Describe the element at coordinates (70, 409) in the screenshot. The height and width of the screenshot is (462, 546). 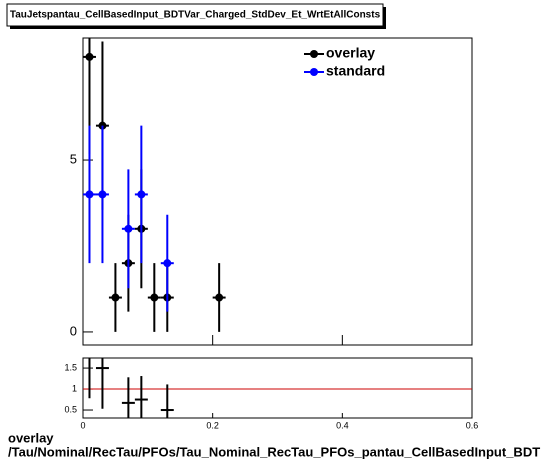
I see `y-tick-label: 0.5` at that location.